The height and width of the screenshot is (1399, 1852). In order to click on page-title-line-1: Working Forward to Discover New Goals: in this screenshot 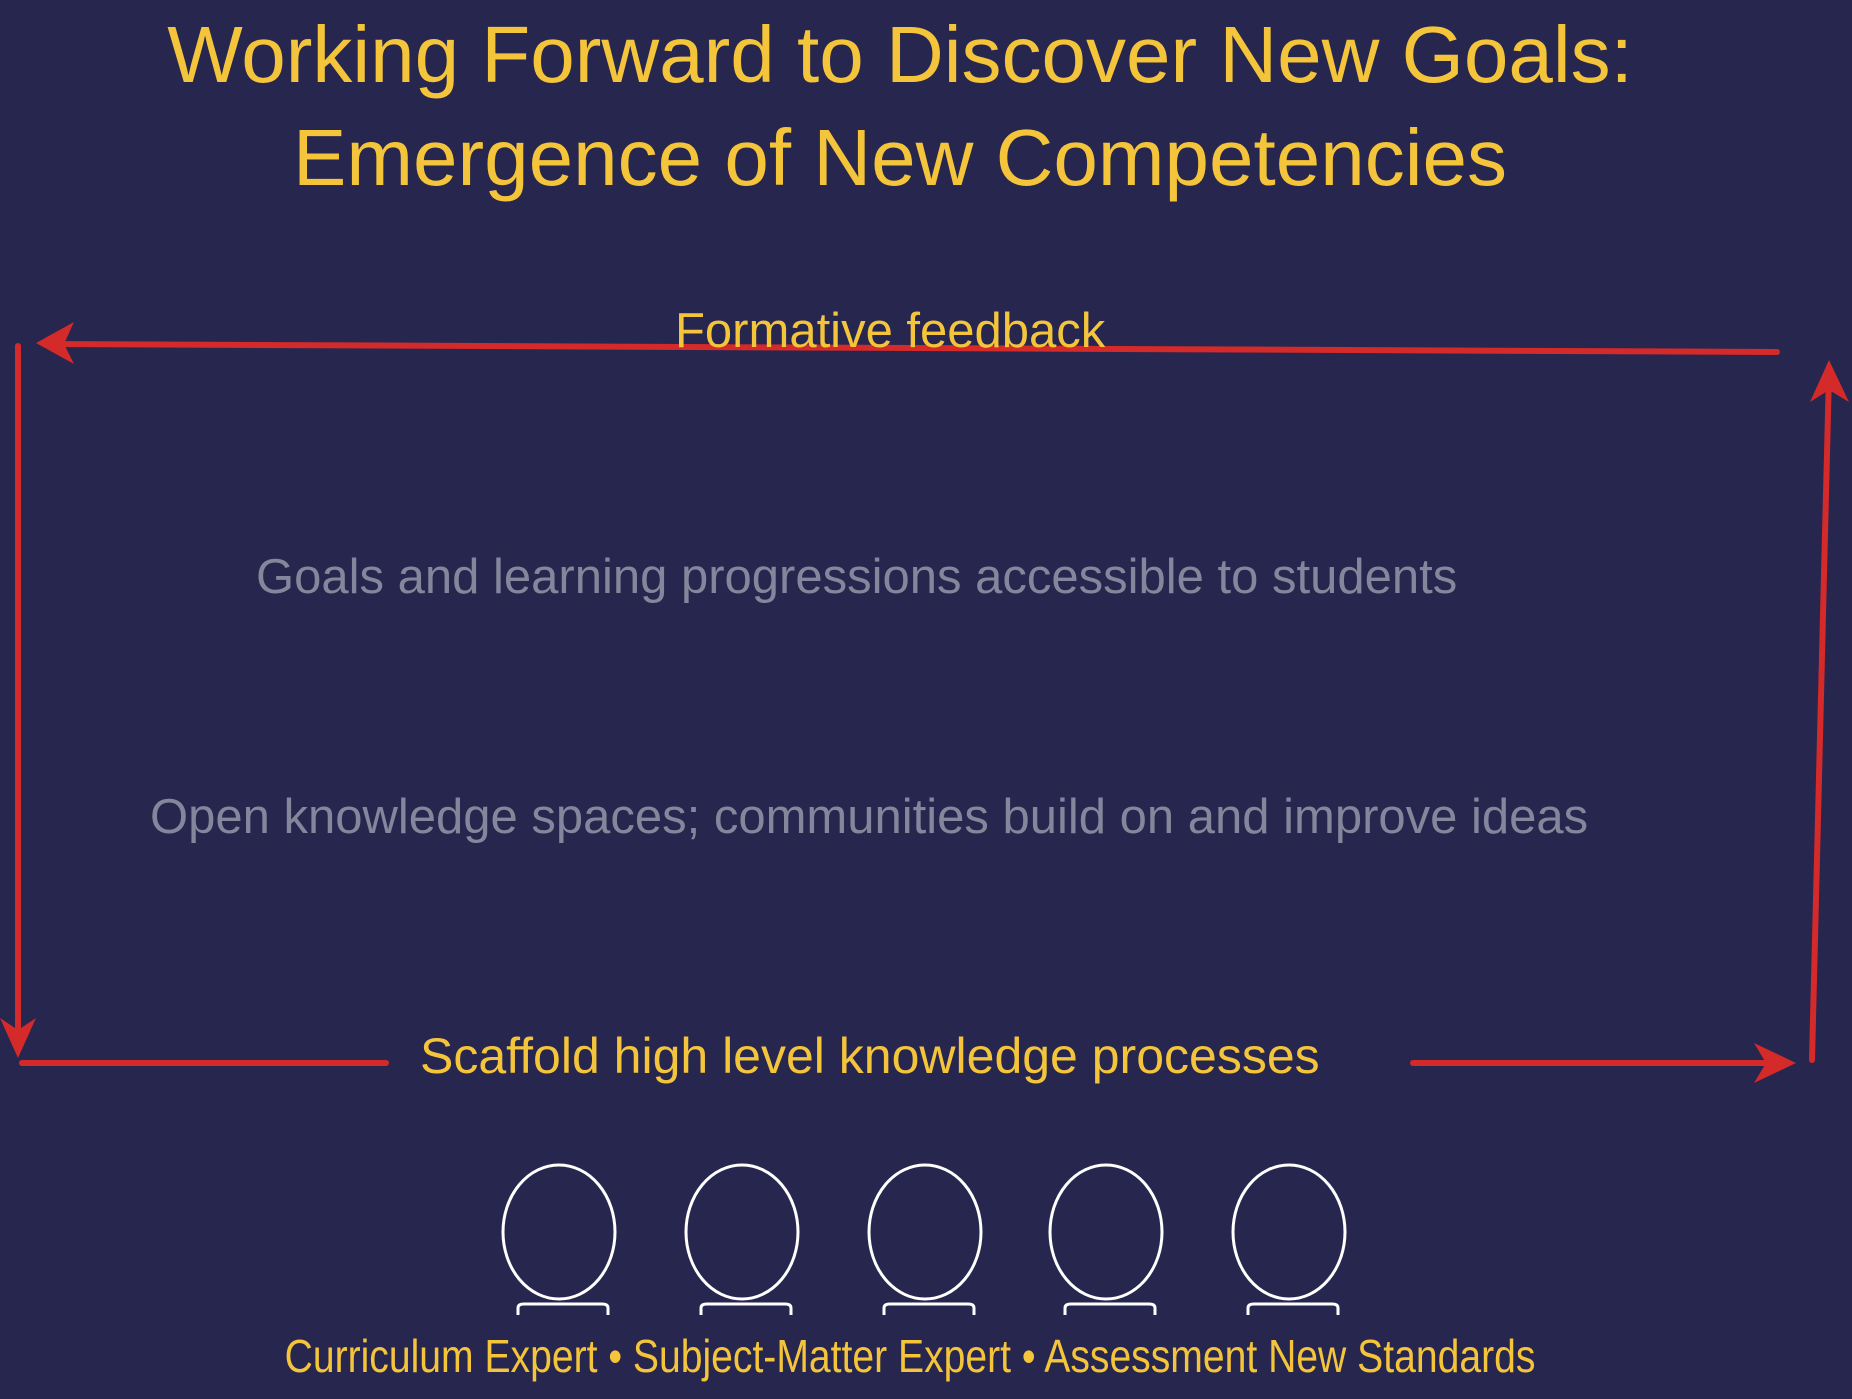, I will do `click(900, 54)`.